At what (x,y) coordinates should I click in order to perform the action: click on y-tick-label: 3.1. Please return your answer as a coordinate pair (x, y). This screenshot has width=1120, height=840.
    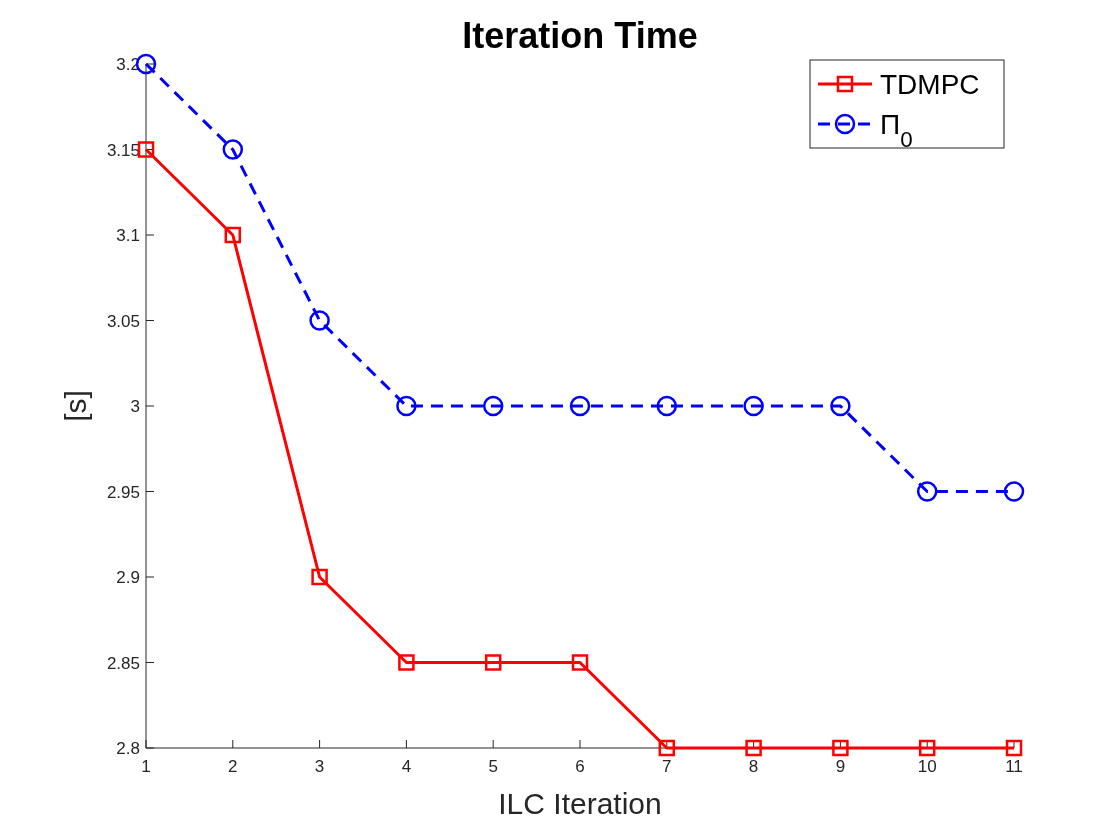
    Looking at the image, I should click on (128, 235).